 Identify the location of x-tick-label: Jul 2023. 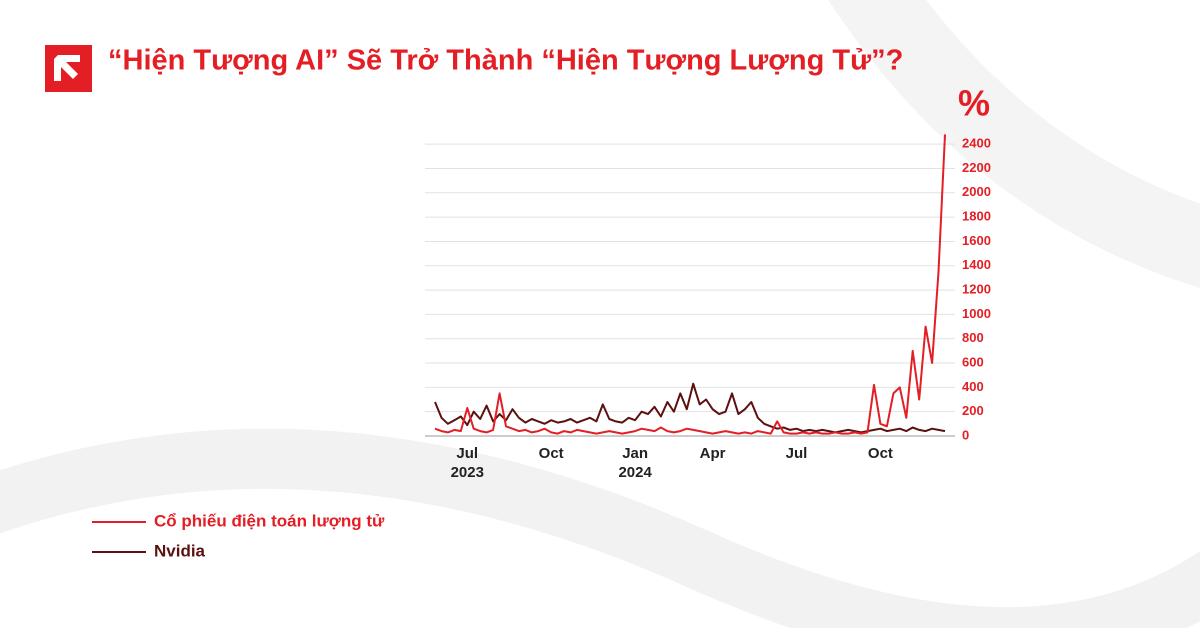
(467, 463).